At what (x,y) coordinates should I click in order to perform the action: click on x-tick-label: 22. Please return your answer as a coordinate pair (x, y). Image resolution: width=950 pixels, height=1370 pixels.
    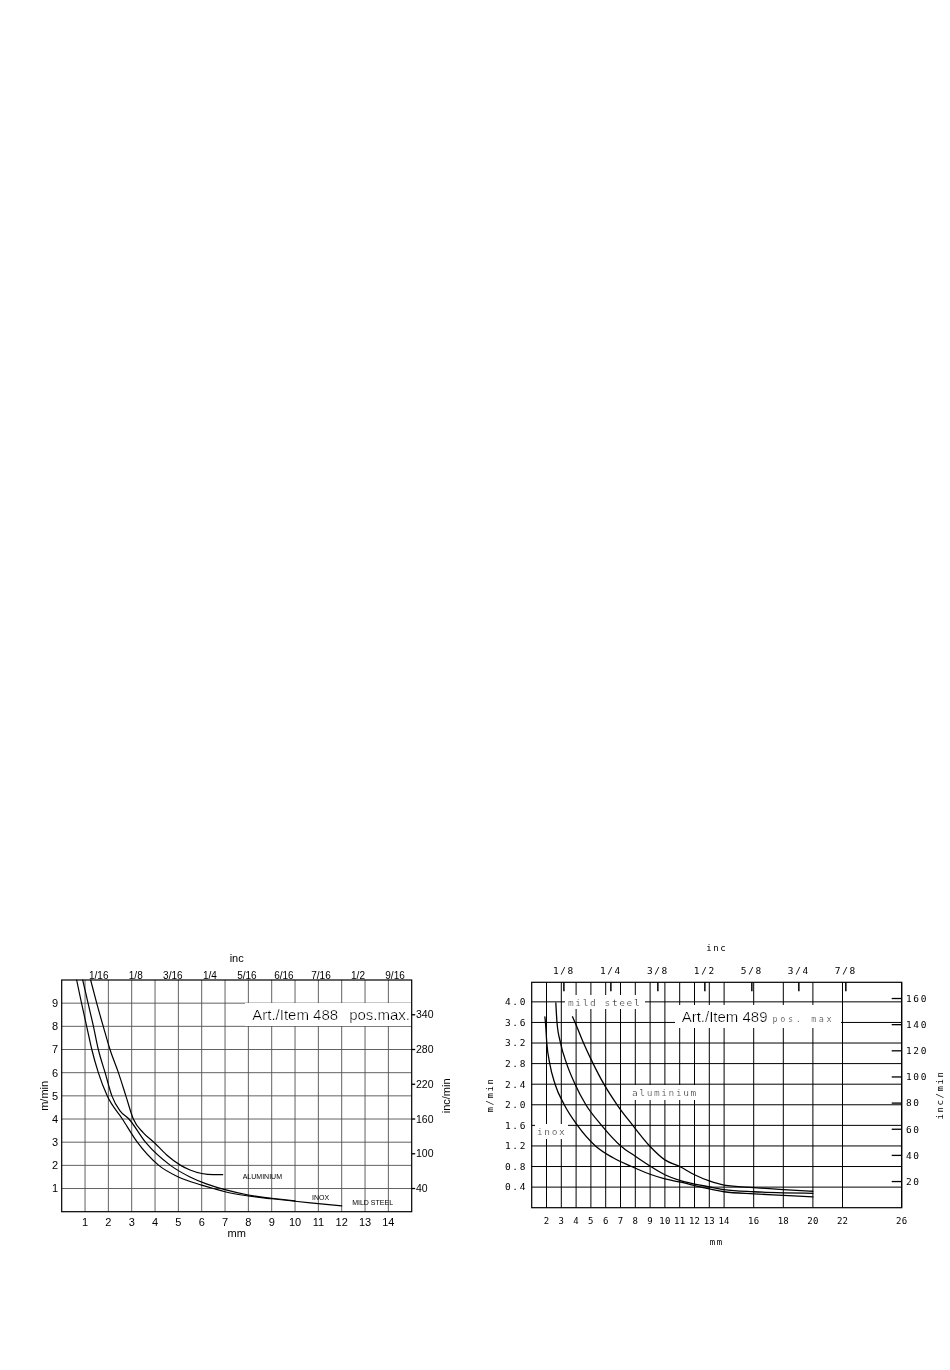
    Looking at the image, I should click on (842, 1220).